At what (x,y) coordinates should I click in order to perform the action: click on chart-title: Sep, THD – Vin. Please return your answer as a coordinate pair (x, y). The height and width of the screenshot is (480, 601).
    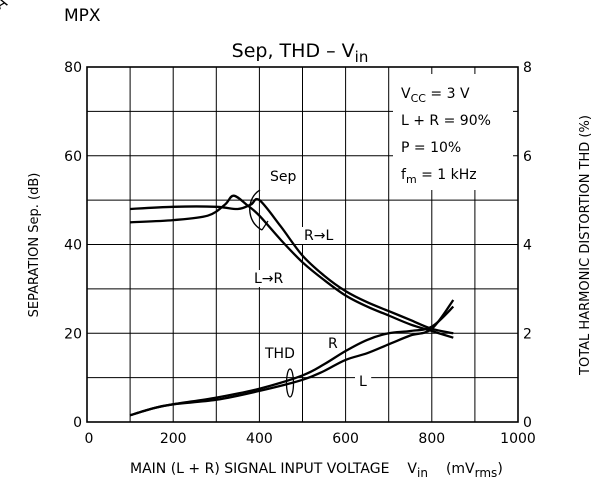
    Looking at the image, I should click on (300, 53).